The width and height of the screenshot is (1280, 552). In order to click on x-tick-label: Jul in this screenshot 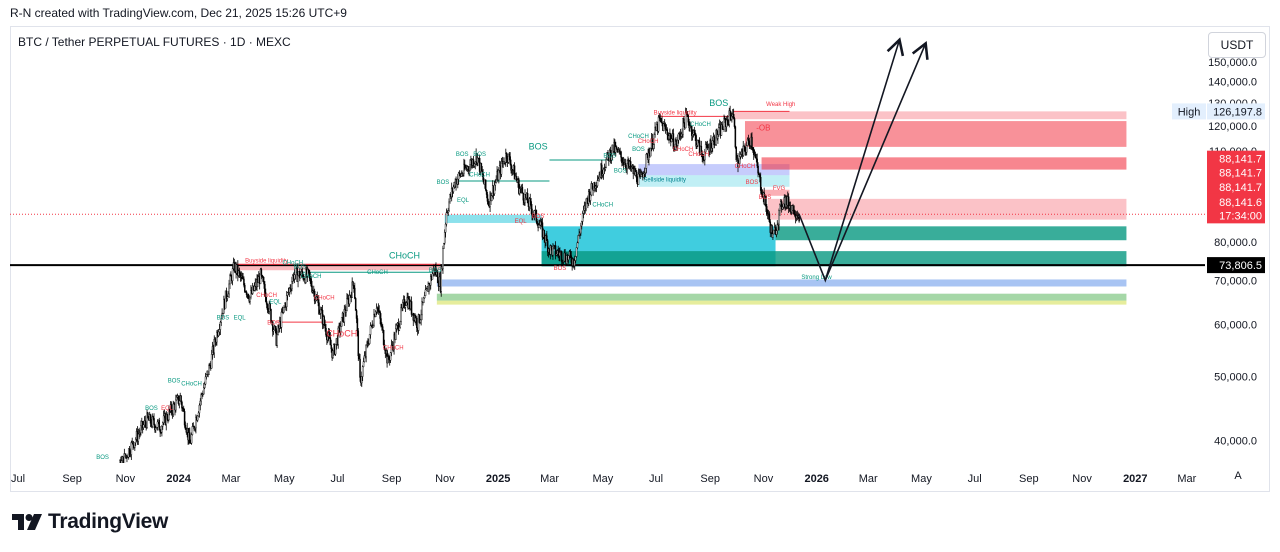, I will do `click(337, 479)`.